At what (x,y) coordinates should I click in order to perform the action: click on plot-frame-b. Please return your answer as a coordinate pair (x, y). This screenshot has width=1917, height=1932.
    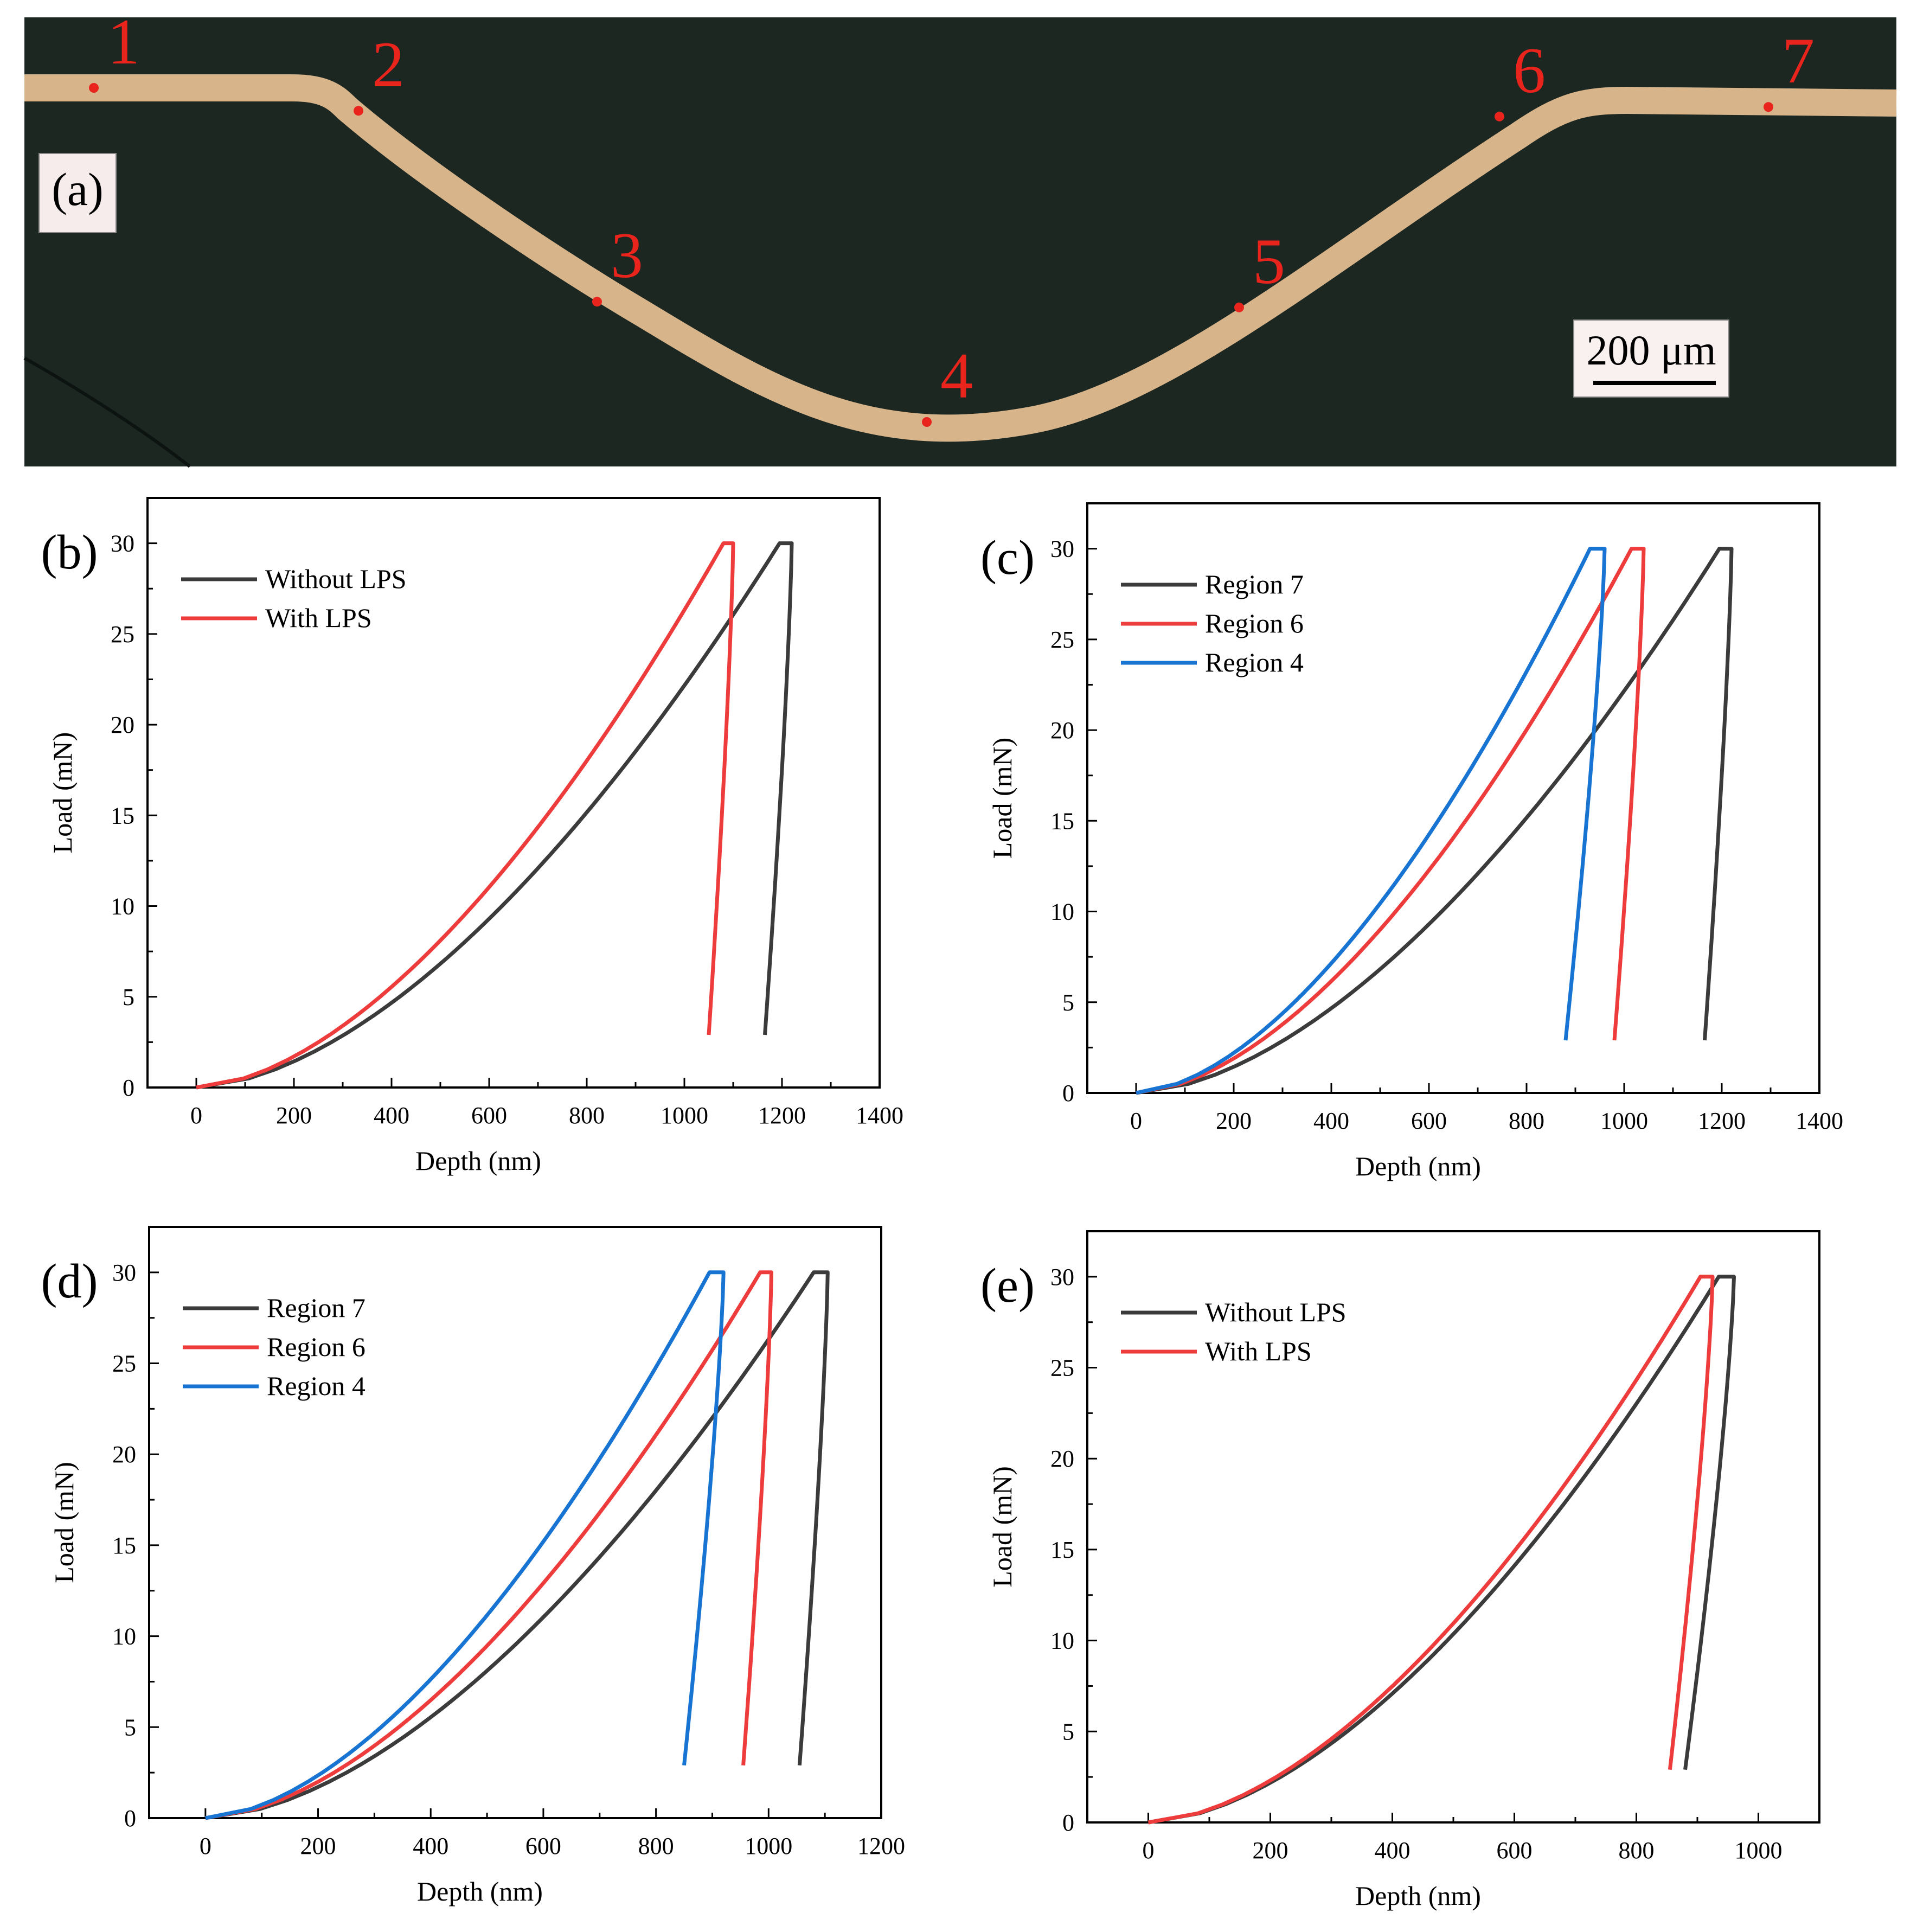
    Looking at the image, I should click on (513, 793).